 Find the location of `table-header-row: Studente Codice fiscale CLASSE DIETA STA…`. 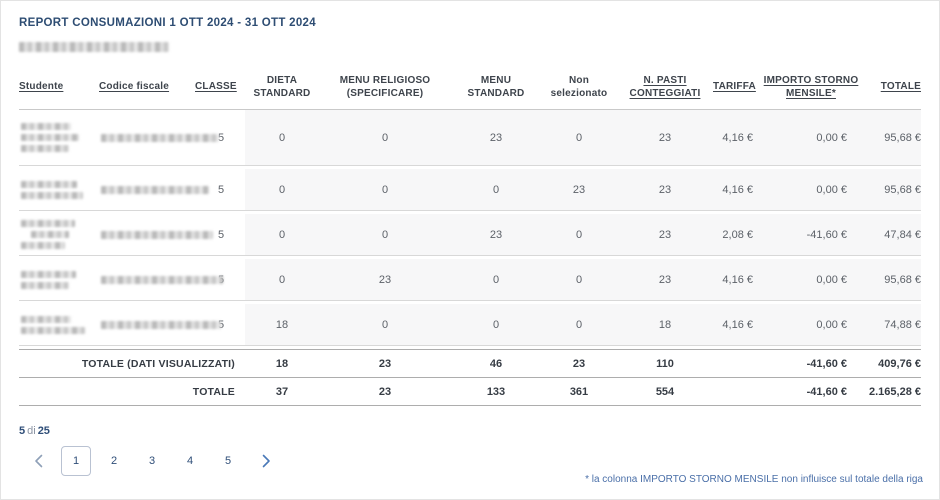

table-header-row: Studente Codice fiscale CLASSE DIETA STA… is located at coordinates (470, 89).